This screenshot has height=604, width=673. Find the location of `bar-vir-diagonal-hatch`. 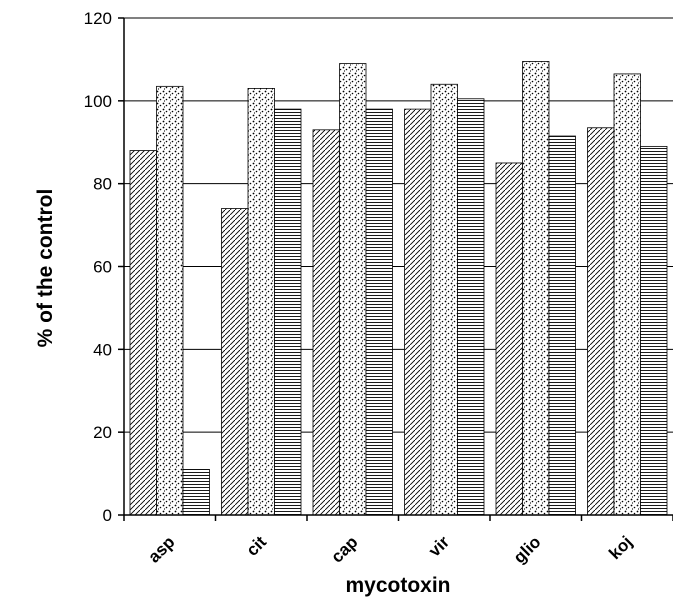

bar-vir-diagonal-hatch is located at coordinates (418, 312).